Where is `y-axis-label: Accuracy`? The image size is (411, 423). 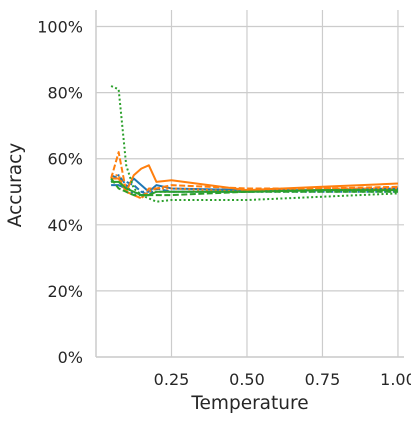 y-axis-label: Accuracy is located at coordinates (15, 185).